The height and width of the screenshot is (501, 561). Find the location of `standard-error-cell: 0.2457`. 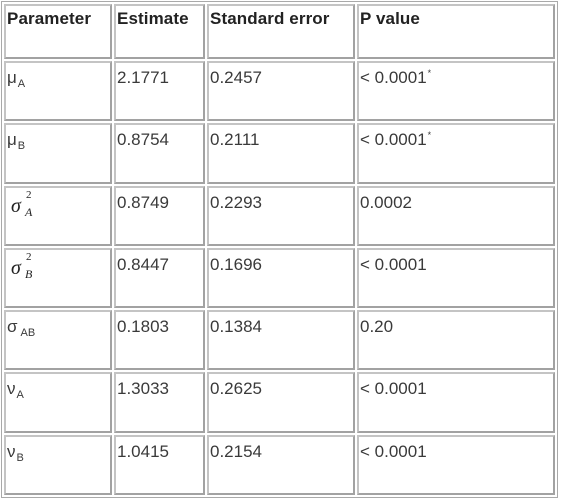

standard-error-cell: 0.2457 is located at coordinates (281, 91).